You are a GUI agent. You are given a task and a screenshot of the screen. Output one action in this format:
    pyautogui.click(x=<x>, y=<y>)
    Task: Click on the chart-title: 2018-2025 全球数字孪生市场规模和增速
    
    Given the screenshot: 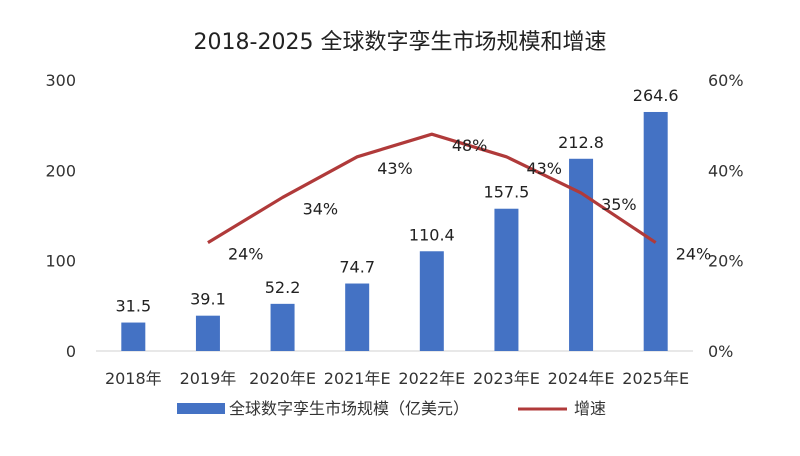 What is the action you would take?
    pyautogui.click(x=400, y=42)
    